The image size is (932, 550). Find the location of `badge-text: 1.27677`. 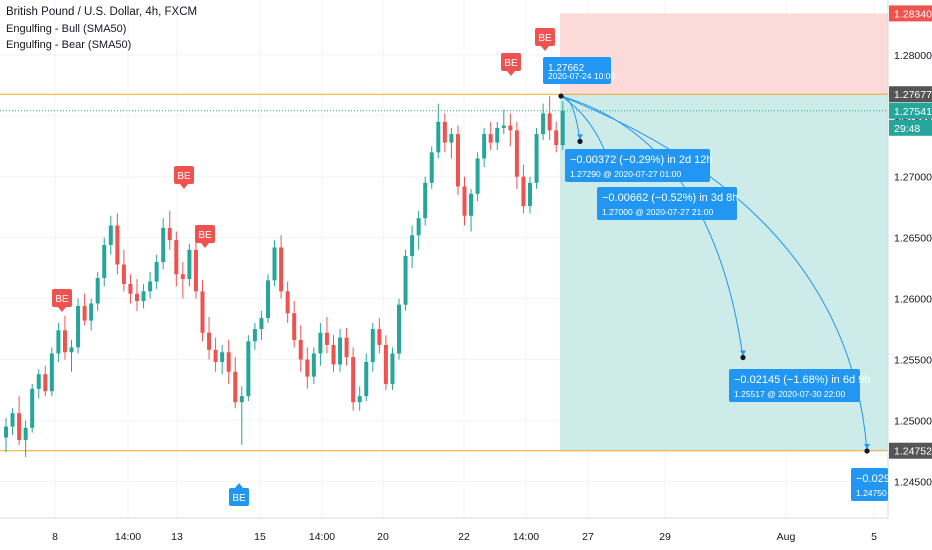

badge-text: 1.27677 is located at coordinates (913, 95).